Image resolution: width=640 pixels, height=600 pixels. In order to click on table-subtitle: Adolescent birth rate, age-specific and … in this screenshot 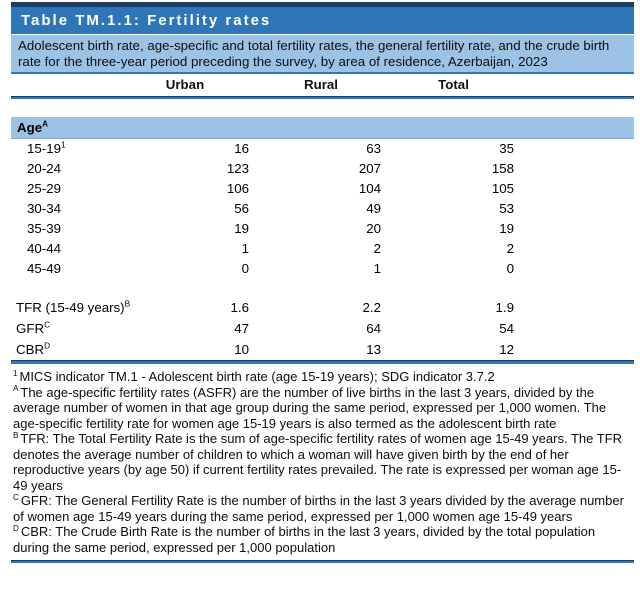, I will do `click(322, 54)`.